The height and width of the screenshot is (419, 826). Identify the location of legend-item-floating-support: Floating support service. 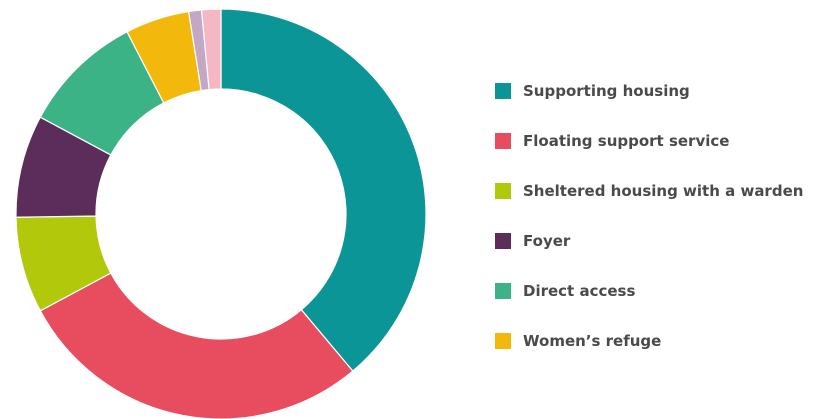
(649, 141).